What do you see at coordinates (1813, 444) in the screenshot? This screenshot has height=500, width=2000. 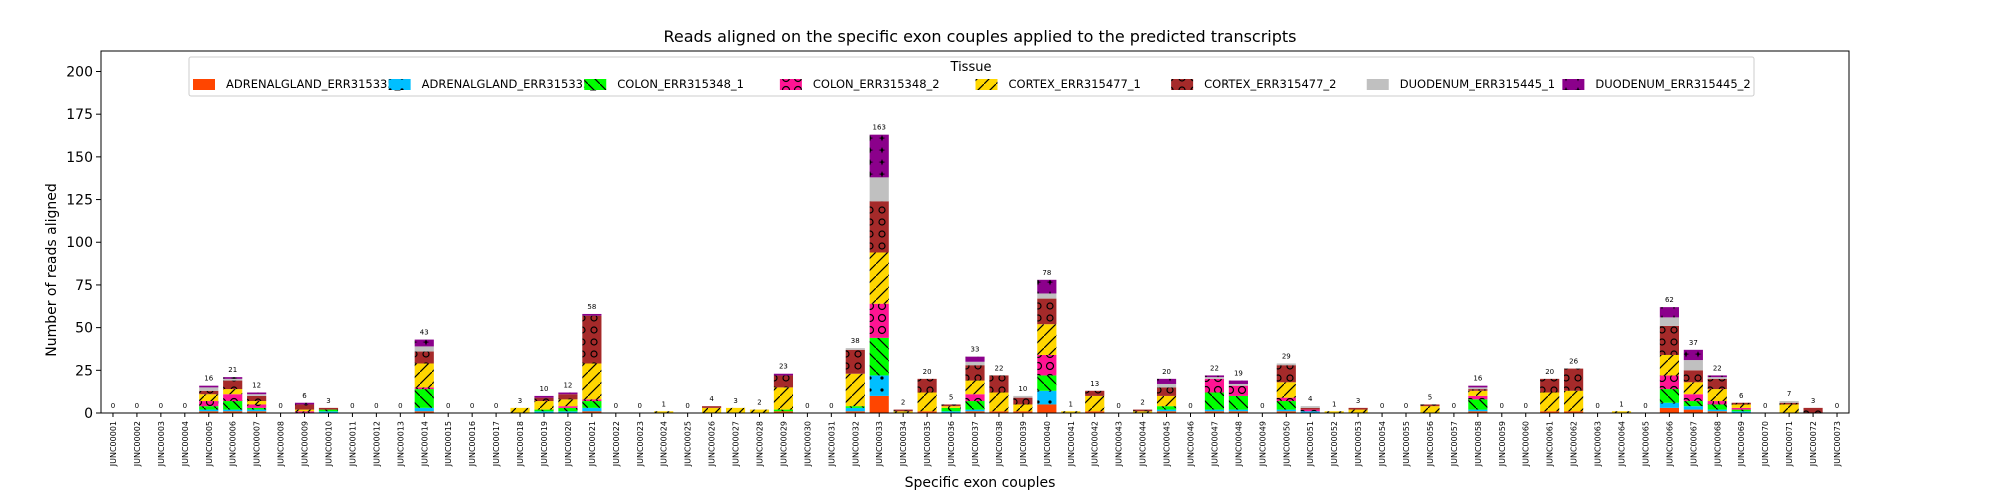 I see `x-tick-label: JUNC00072` at bounding box center [1813, 444].